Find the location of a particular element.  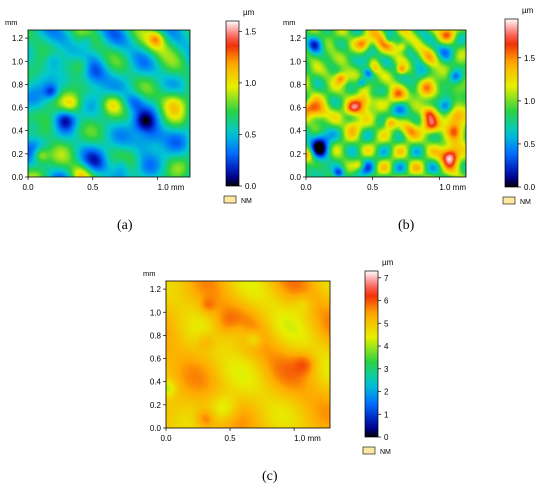

y-tick-label-0-5: 1.0 is located at coordinates (18, 61).